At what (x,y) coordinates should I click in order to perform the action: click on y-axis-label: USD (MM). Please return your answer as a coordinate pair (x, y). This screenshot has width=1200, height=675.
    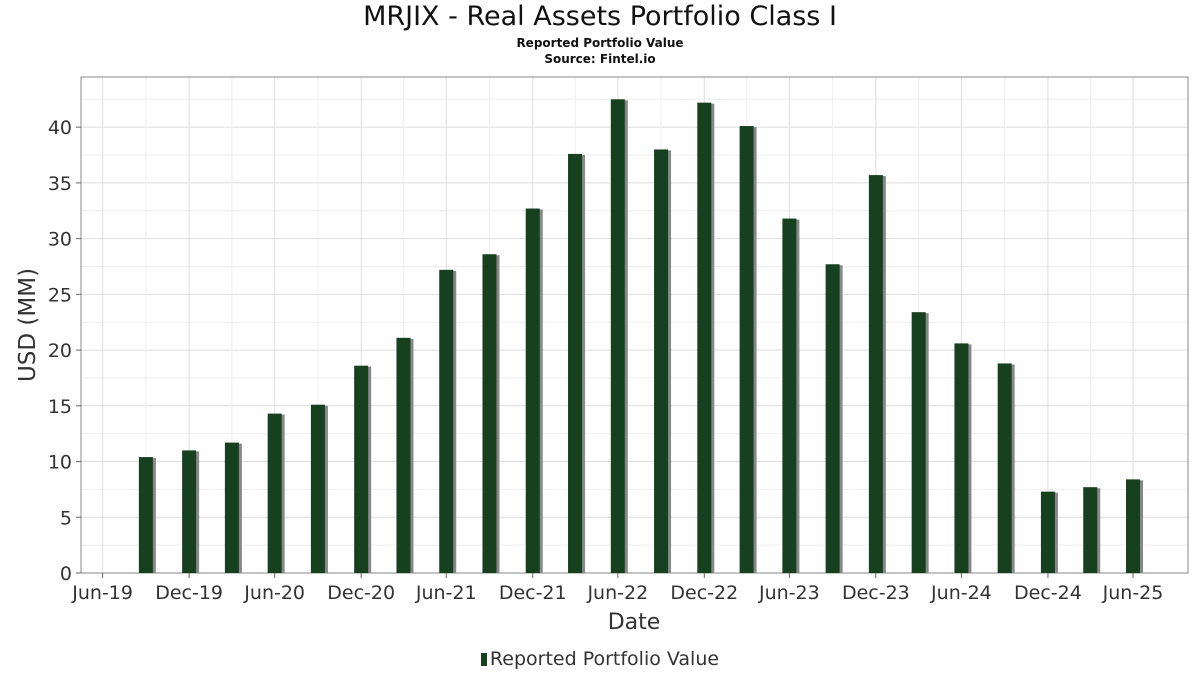
    Looking at the image, I should click on (28, 325).